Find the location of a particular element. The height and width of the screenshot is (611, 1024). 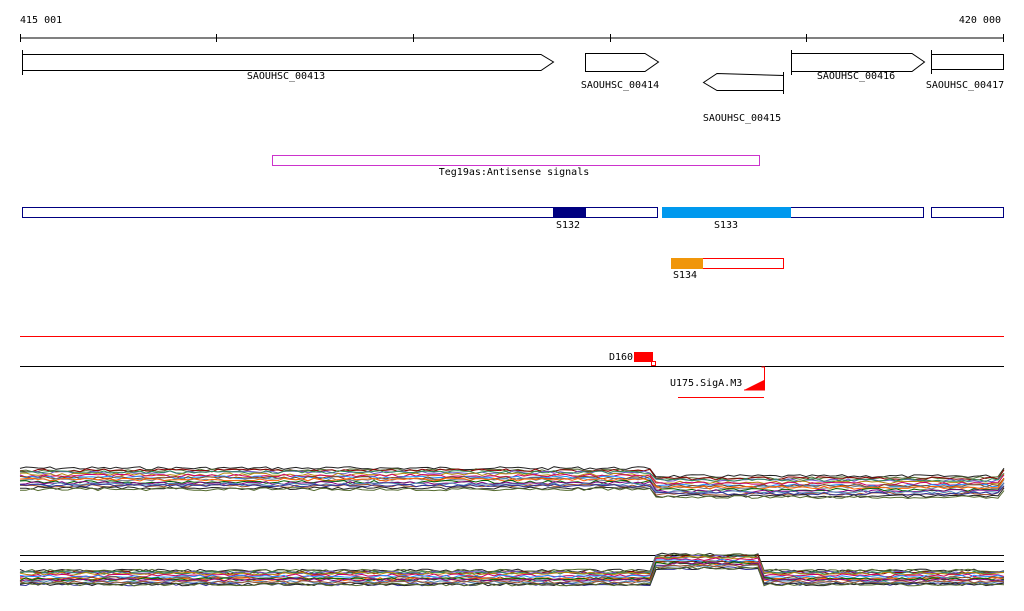

gene-saouhsc-00415: SAOUHSC_00415 is located at coordinates (743, 98).